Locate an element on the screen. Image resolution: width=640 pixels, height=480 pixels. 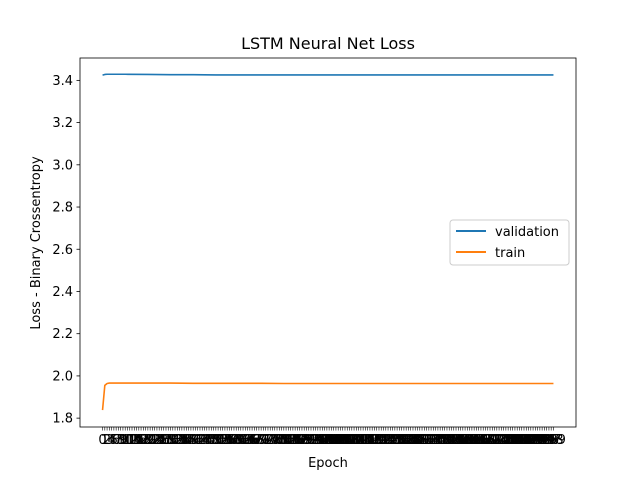
x-tick-label: 101 is located at coordinates (331, 440).